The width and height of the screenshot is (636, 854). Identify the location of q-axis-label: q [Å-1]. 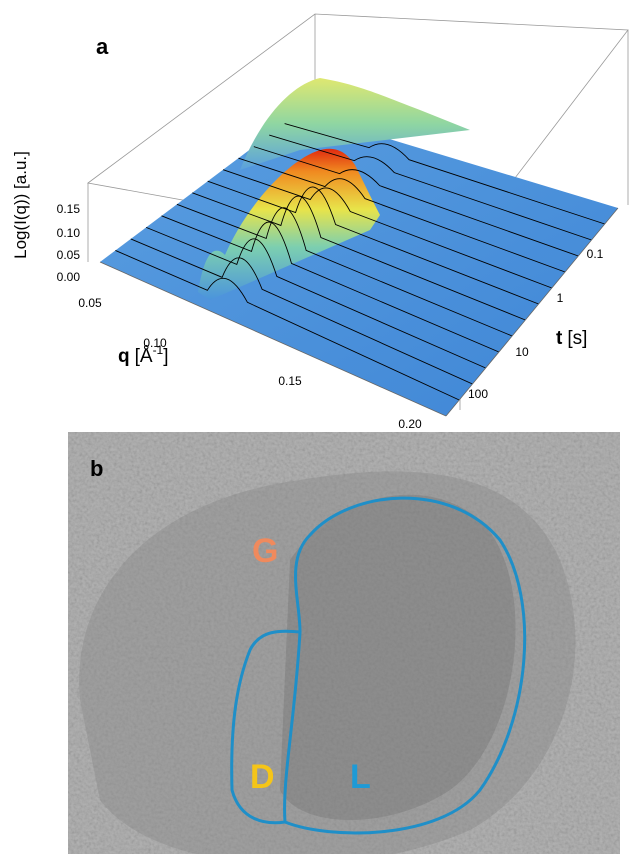
(143, 355).